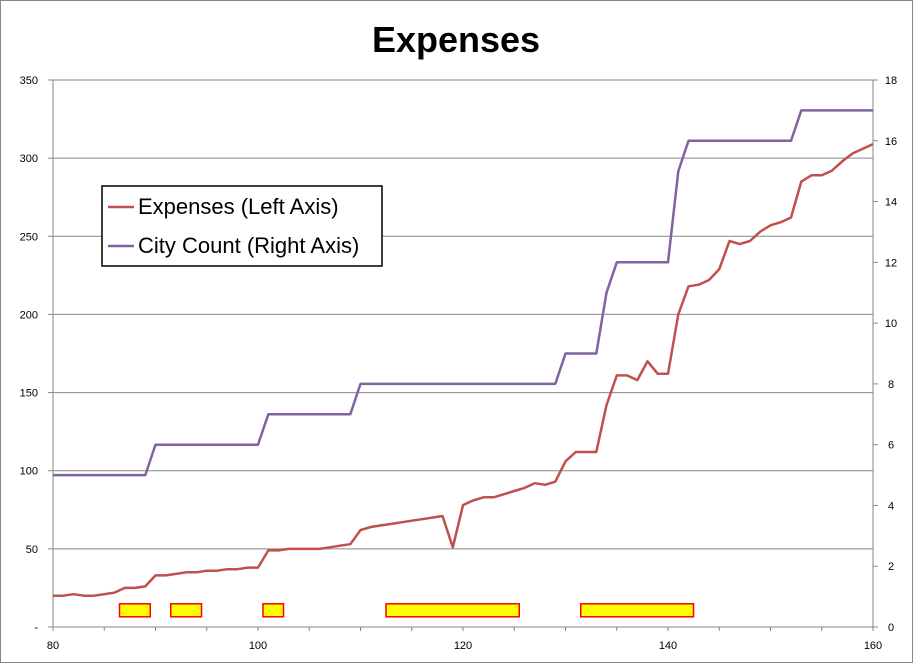 The image size is (913, 663). I want to click on y-right-tick-label: 0, so click(891, 628).